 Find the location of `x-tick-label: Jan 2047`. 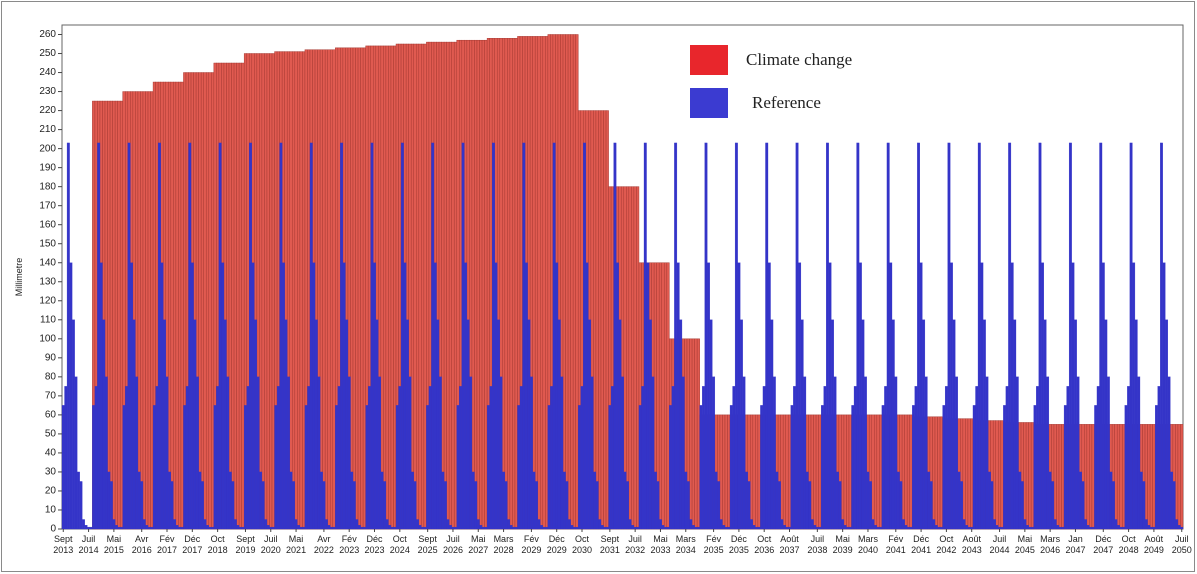

x-tick-label: Jan 2047 is located at coordinates (1075, 544).